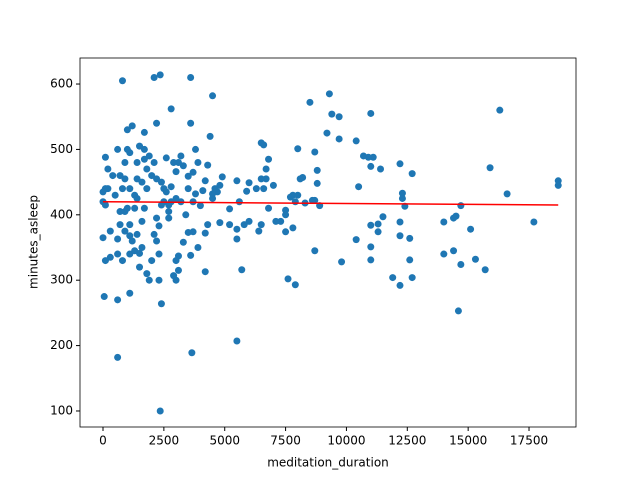  I want to click on trend-line, so click(330, 203).